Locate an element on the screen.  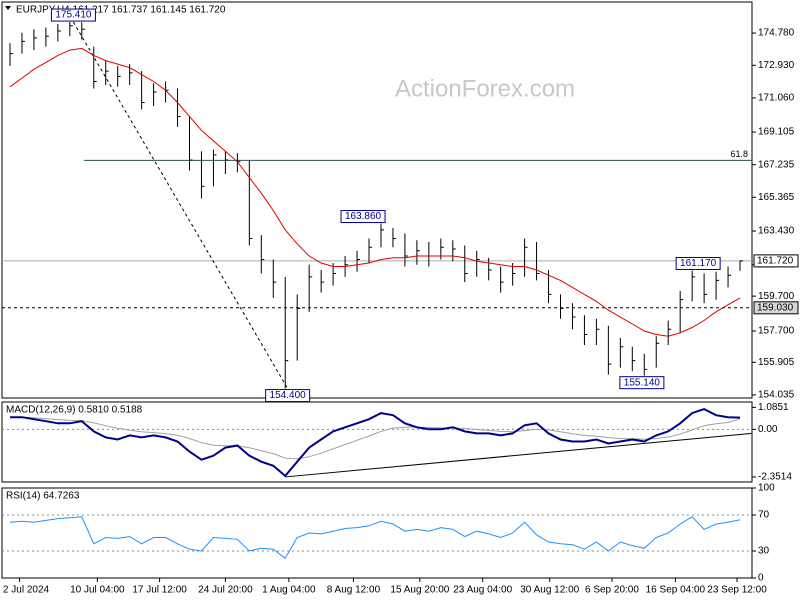
y-tick-label: 174.780 is located at coordinates (776, 33).